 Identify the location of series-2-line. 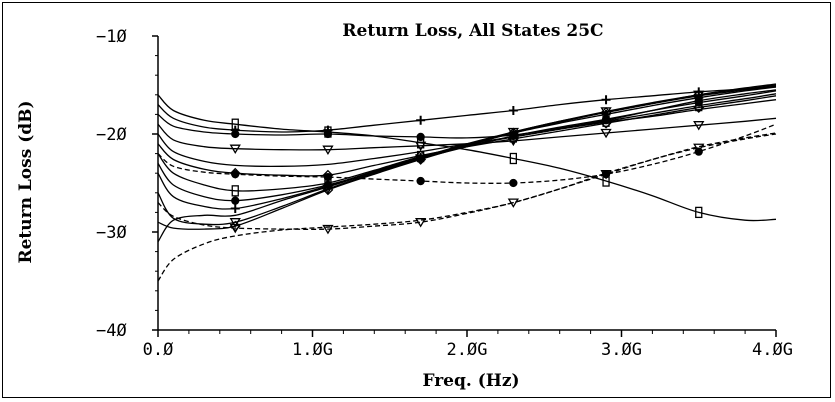
(467, 114).